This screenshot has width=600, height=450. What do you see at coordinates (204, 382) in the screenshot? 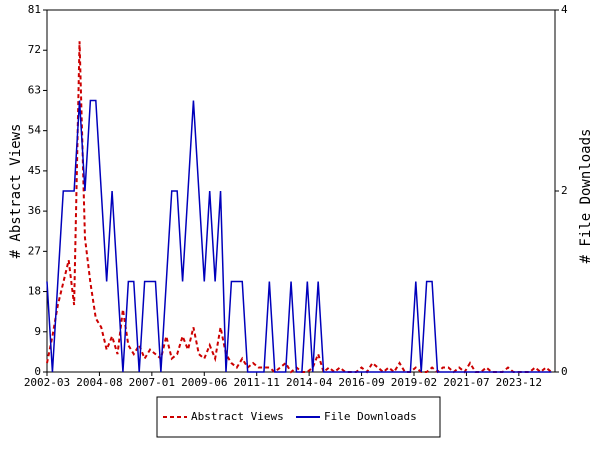
I see `x-tick-label: 2009-06` at bounding box center [204, 382].